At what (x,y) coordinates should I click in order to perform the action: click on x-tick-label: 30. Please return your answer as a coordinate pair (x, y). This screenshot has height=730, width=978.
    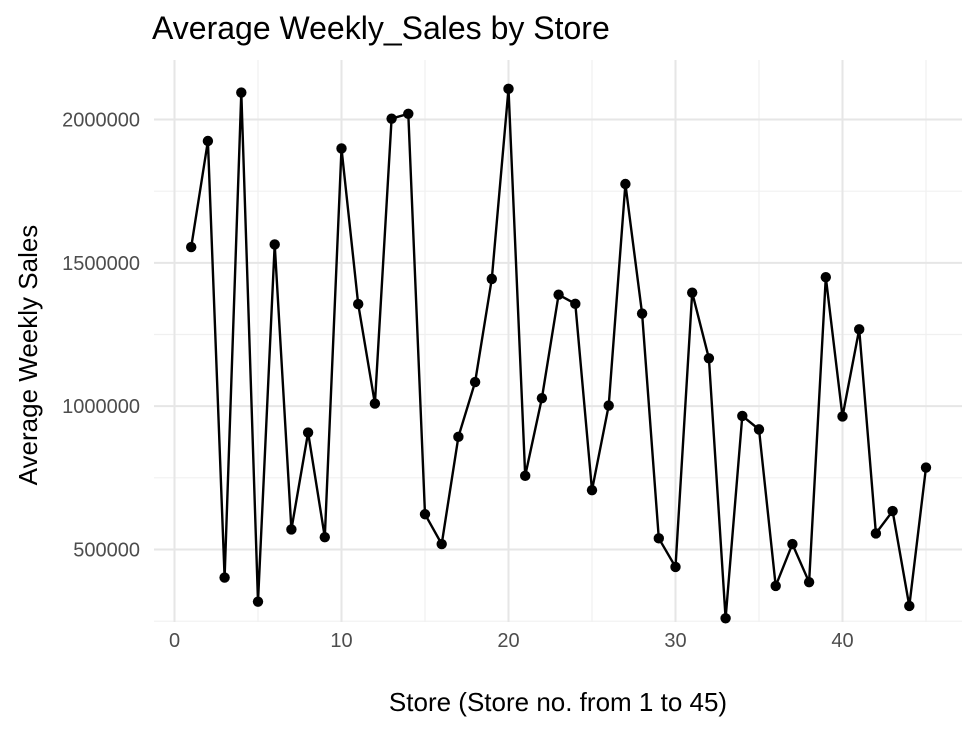
    Looking at the image, I should click on (675, 641).